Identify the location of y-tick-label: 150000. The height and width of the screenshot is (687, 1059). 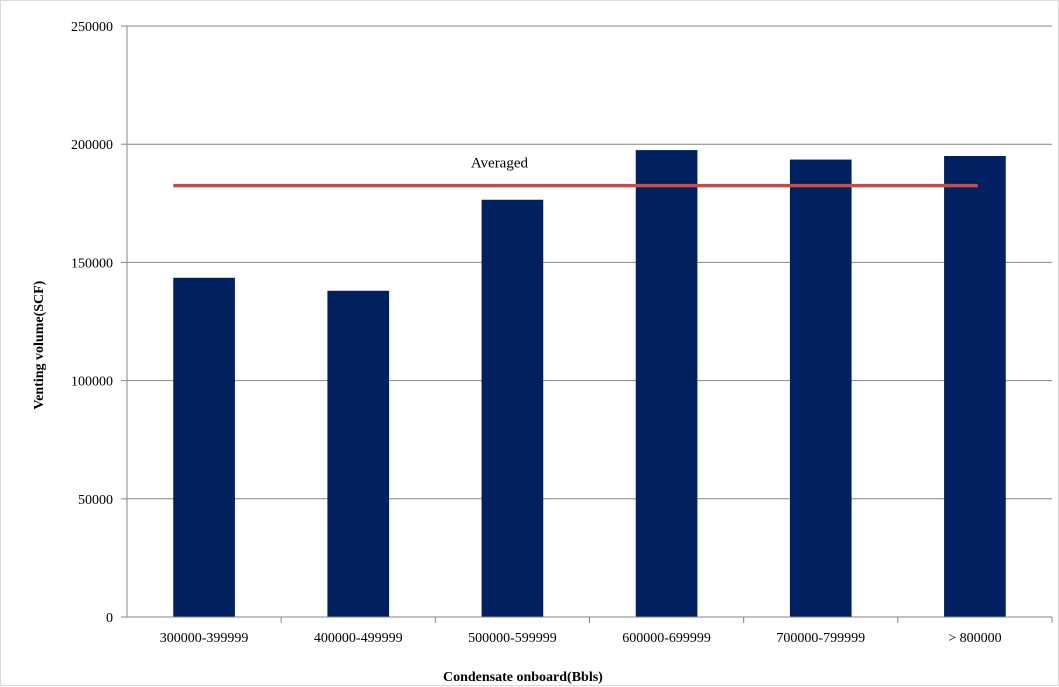
(92, 263).